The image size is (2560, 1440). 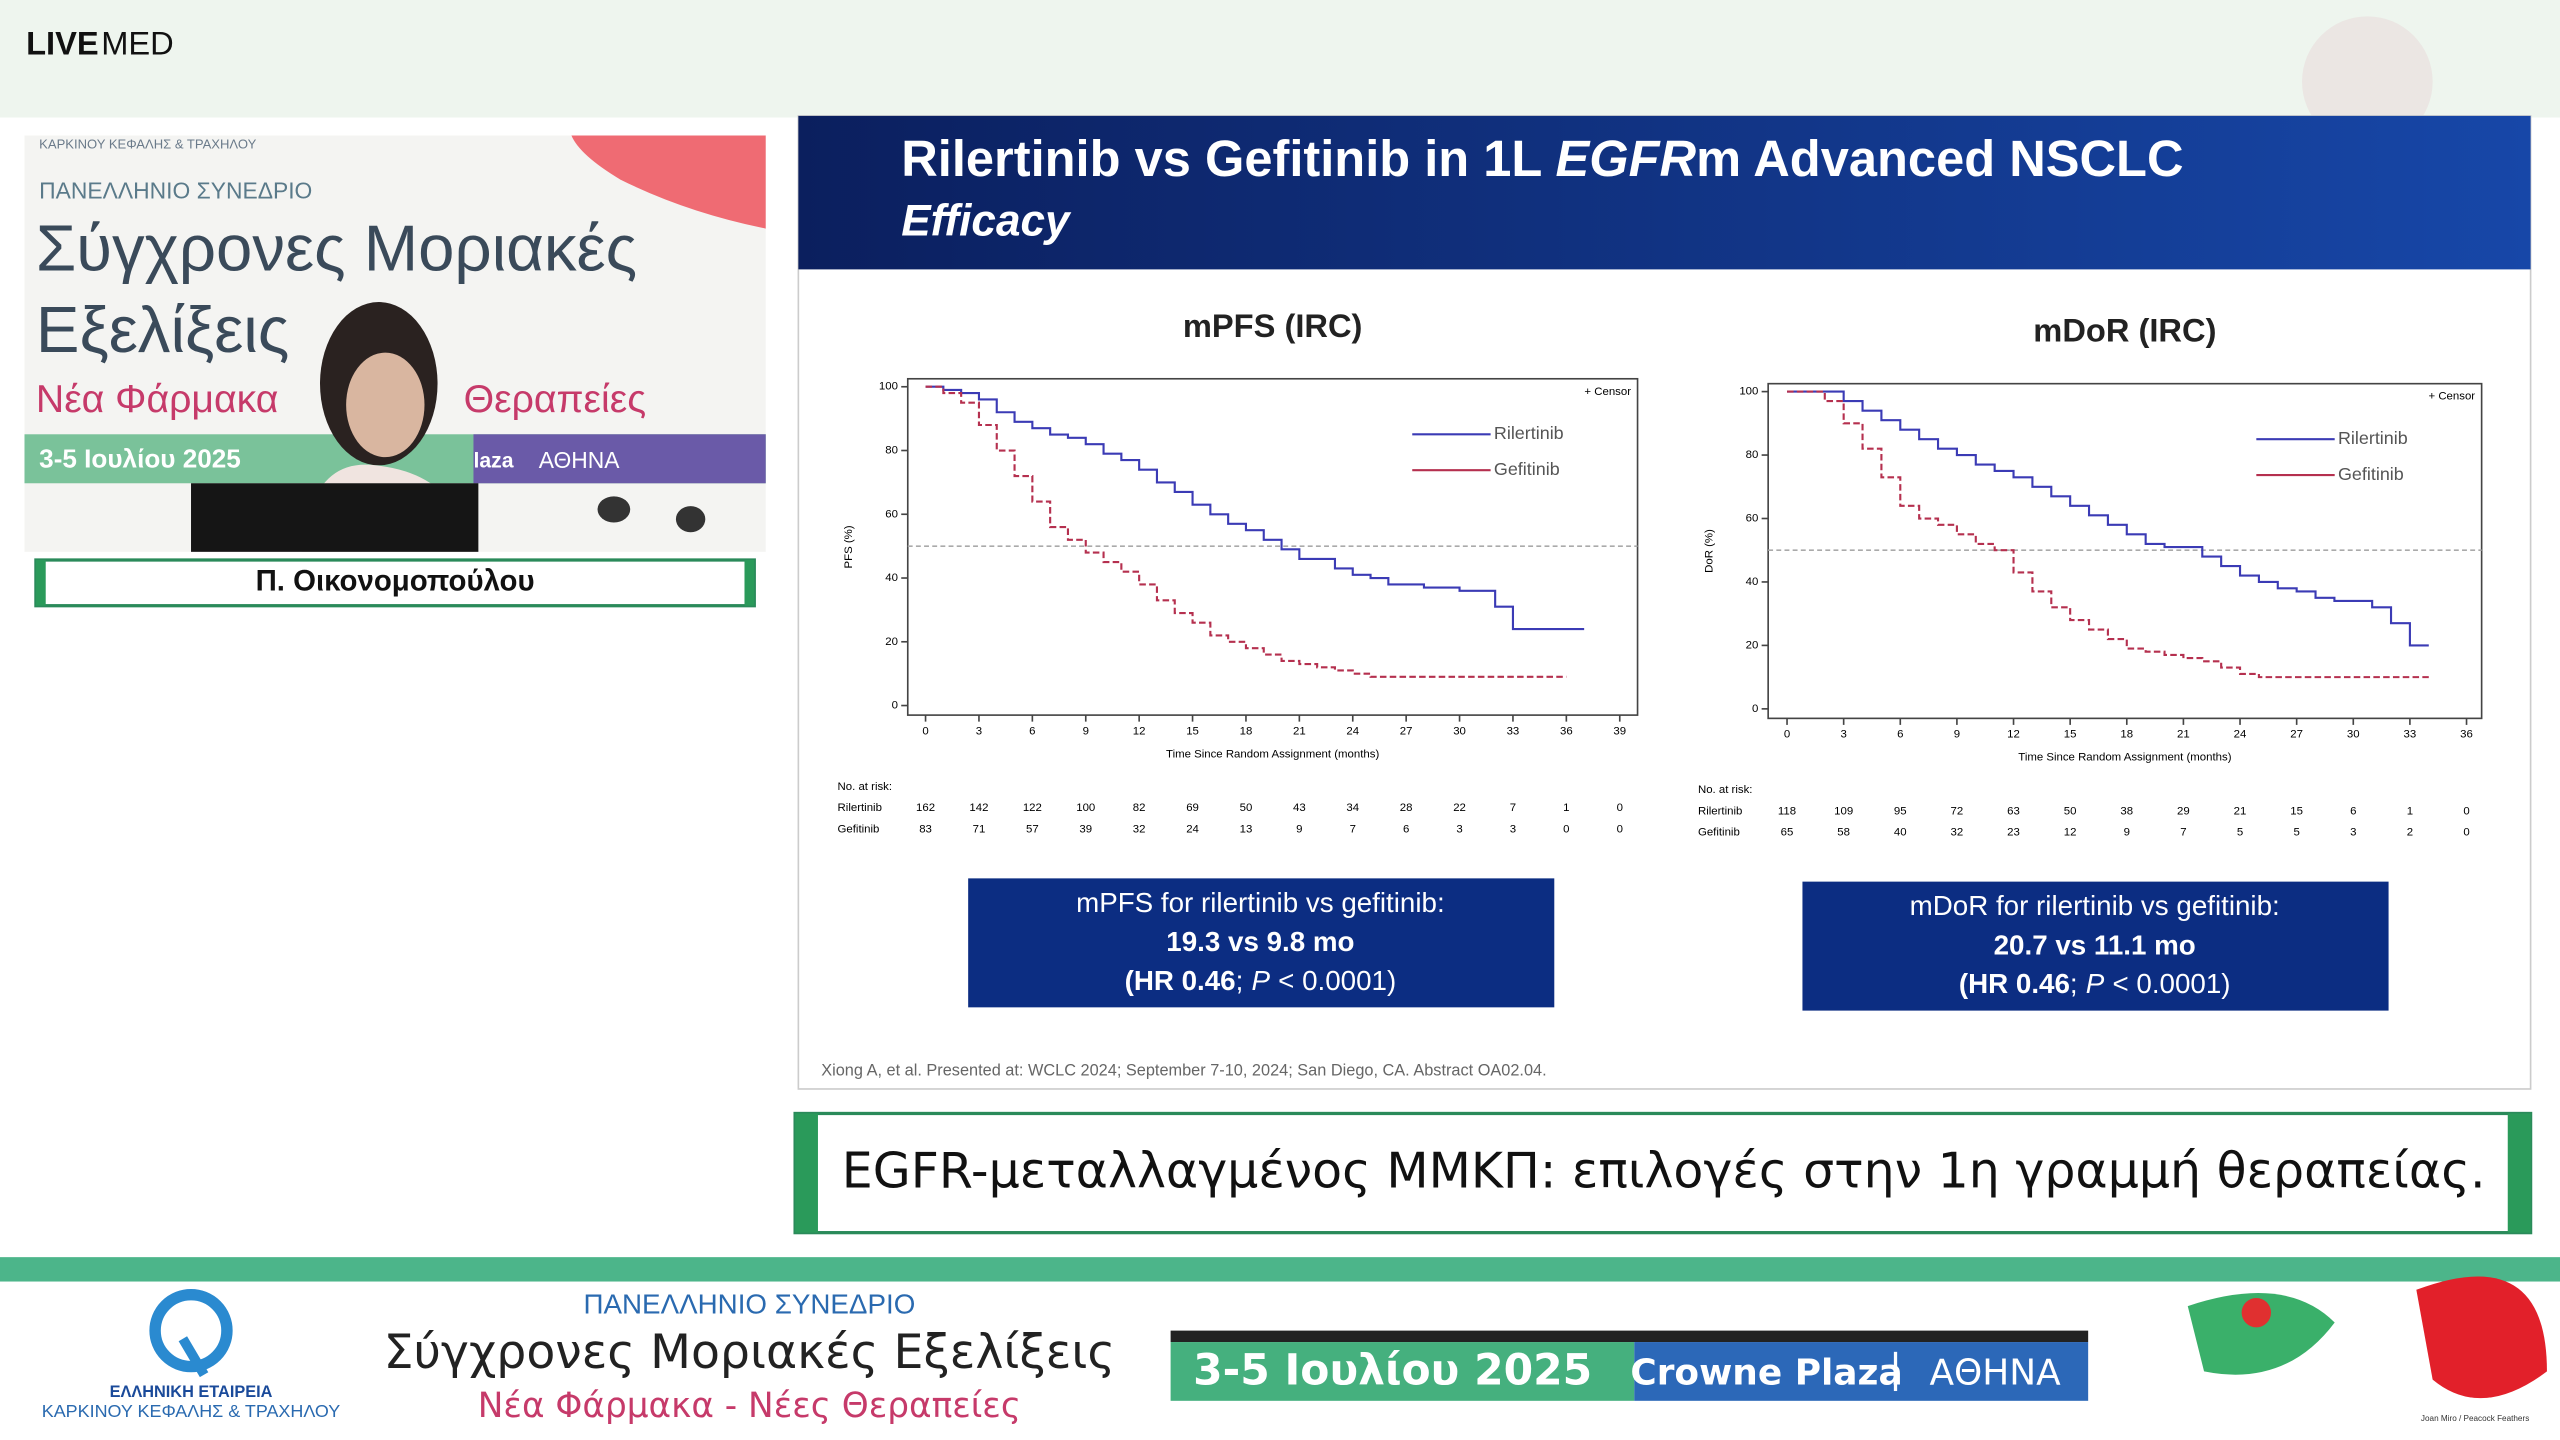 I want to click on legend-label: Gefitinib, so click(x=2371, y=474).